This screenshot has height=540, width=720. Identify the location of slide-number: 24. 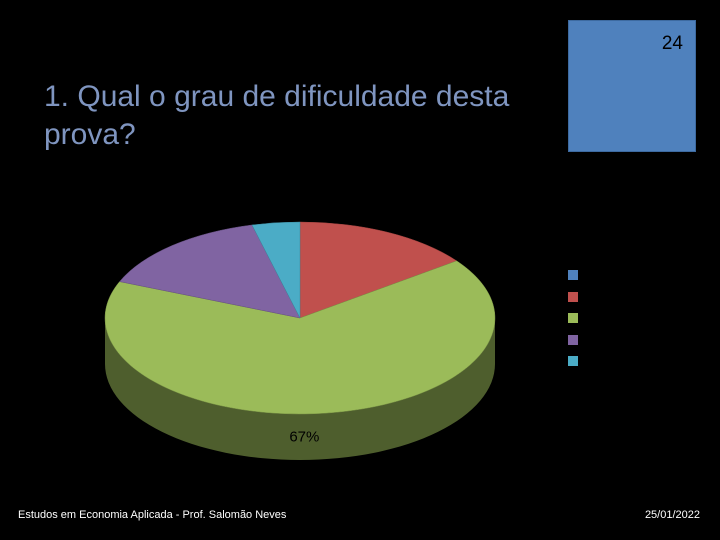
(672, 43).